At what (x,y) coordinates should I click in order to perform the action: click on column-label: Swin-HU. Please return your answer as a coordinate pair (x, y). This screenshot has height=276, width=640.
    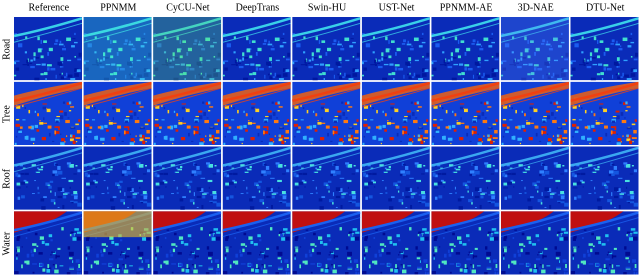
    Looking at the image, I should click on (327, 7).